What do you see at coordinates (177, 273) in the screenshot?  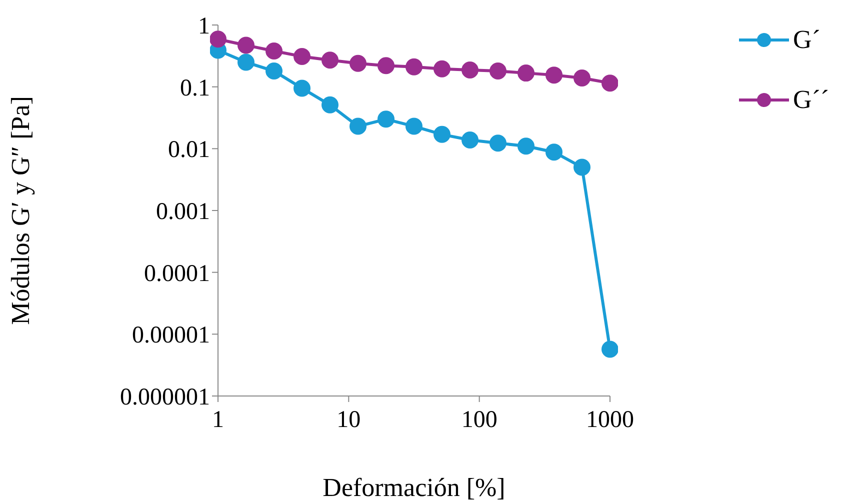 I see `y-tick-label: 0.0001` at bounding box center [177, 273].